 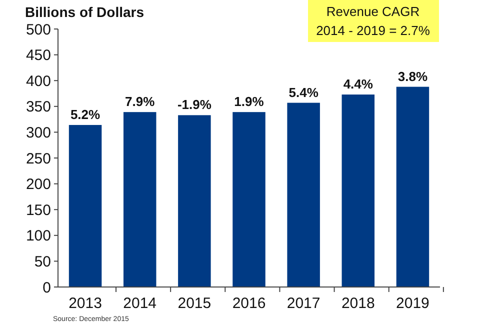 What do you see at coordinates (85, 114) in the screenshot?
I see `annotation: 5.2%` at bounding box center [85, 114].